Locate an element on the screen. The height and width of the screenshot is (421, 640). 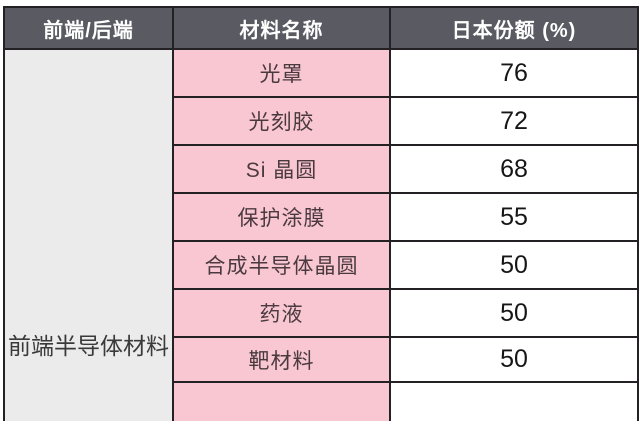
header-material-name: 材料名称 is located at coordinates (281, 28).